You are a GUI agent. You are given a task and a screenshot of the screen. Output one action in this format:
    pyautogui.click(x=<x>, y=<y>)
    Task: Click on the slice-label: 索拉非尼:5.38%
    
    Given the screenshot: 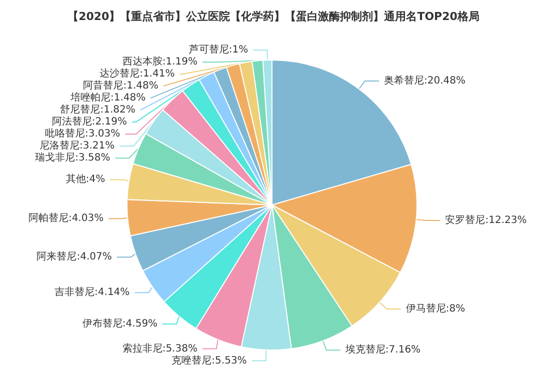 What is the action you would take?
    pyautogui.click(x=160, y=348)
    